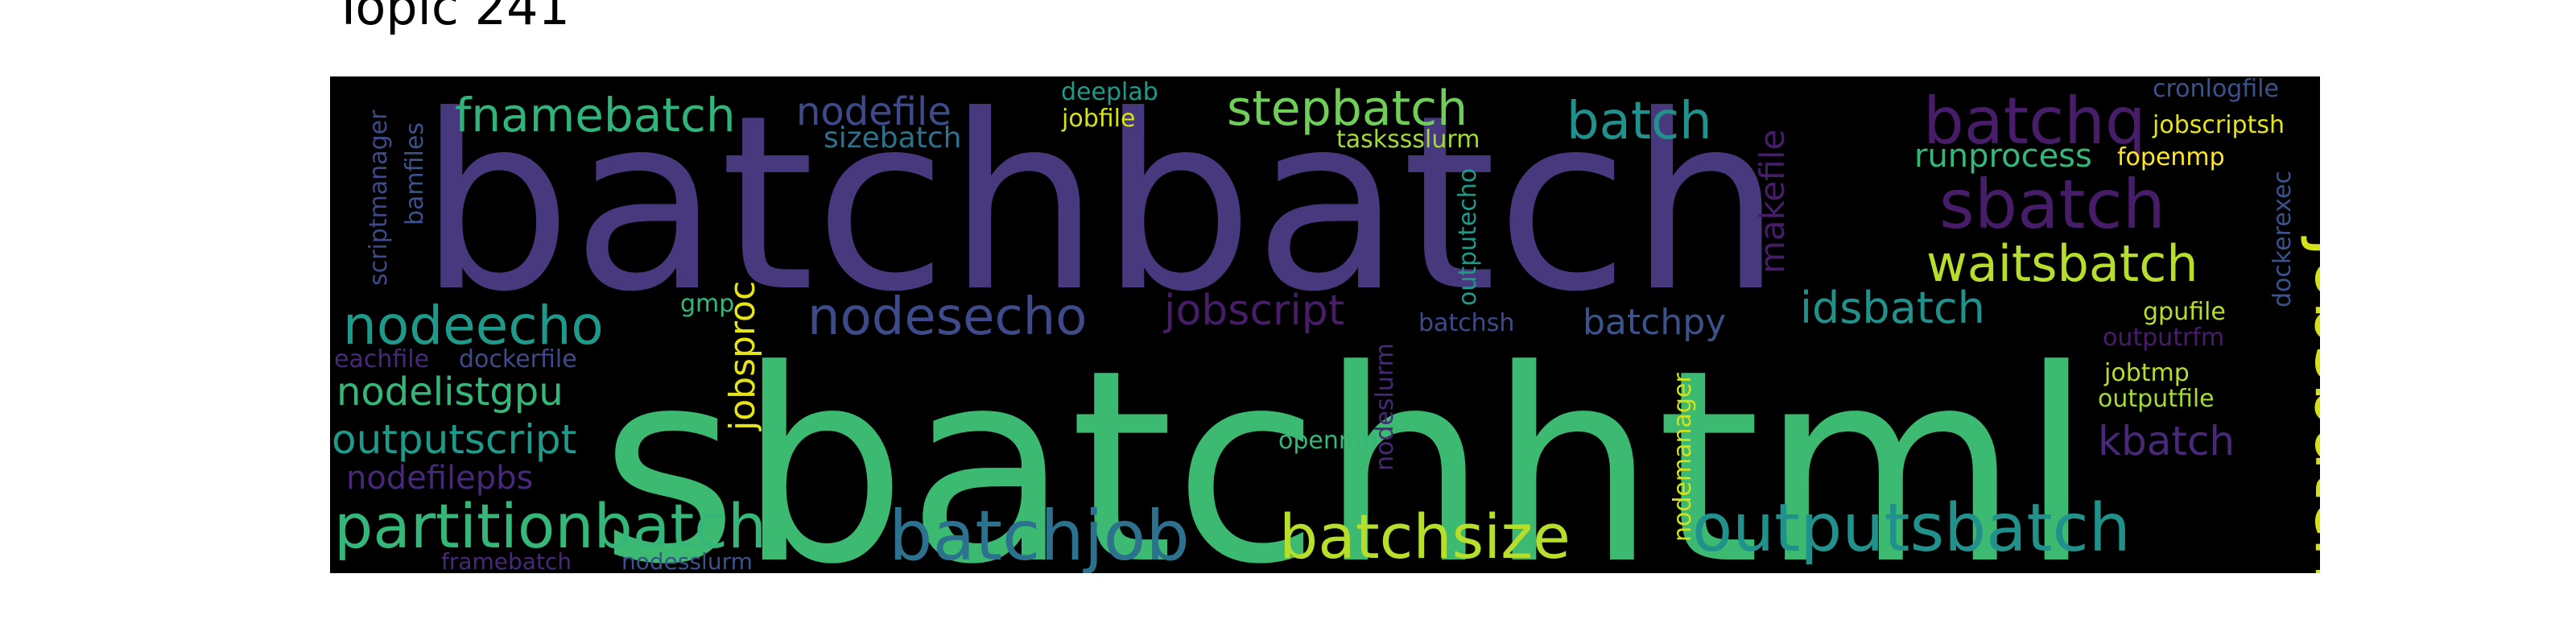 Image resolution: width=2576 pixels, height=644 pixels. What do you see at coordinates (2282, 239) in the screenshot?
I see `word-dockerexec: dockerexec` at bounding box center [2282, 239].